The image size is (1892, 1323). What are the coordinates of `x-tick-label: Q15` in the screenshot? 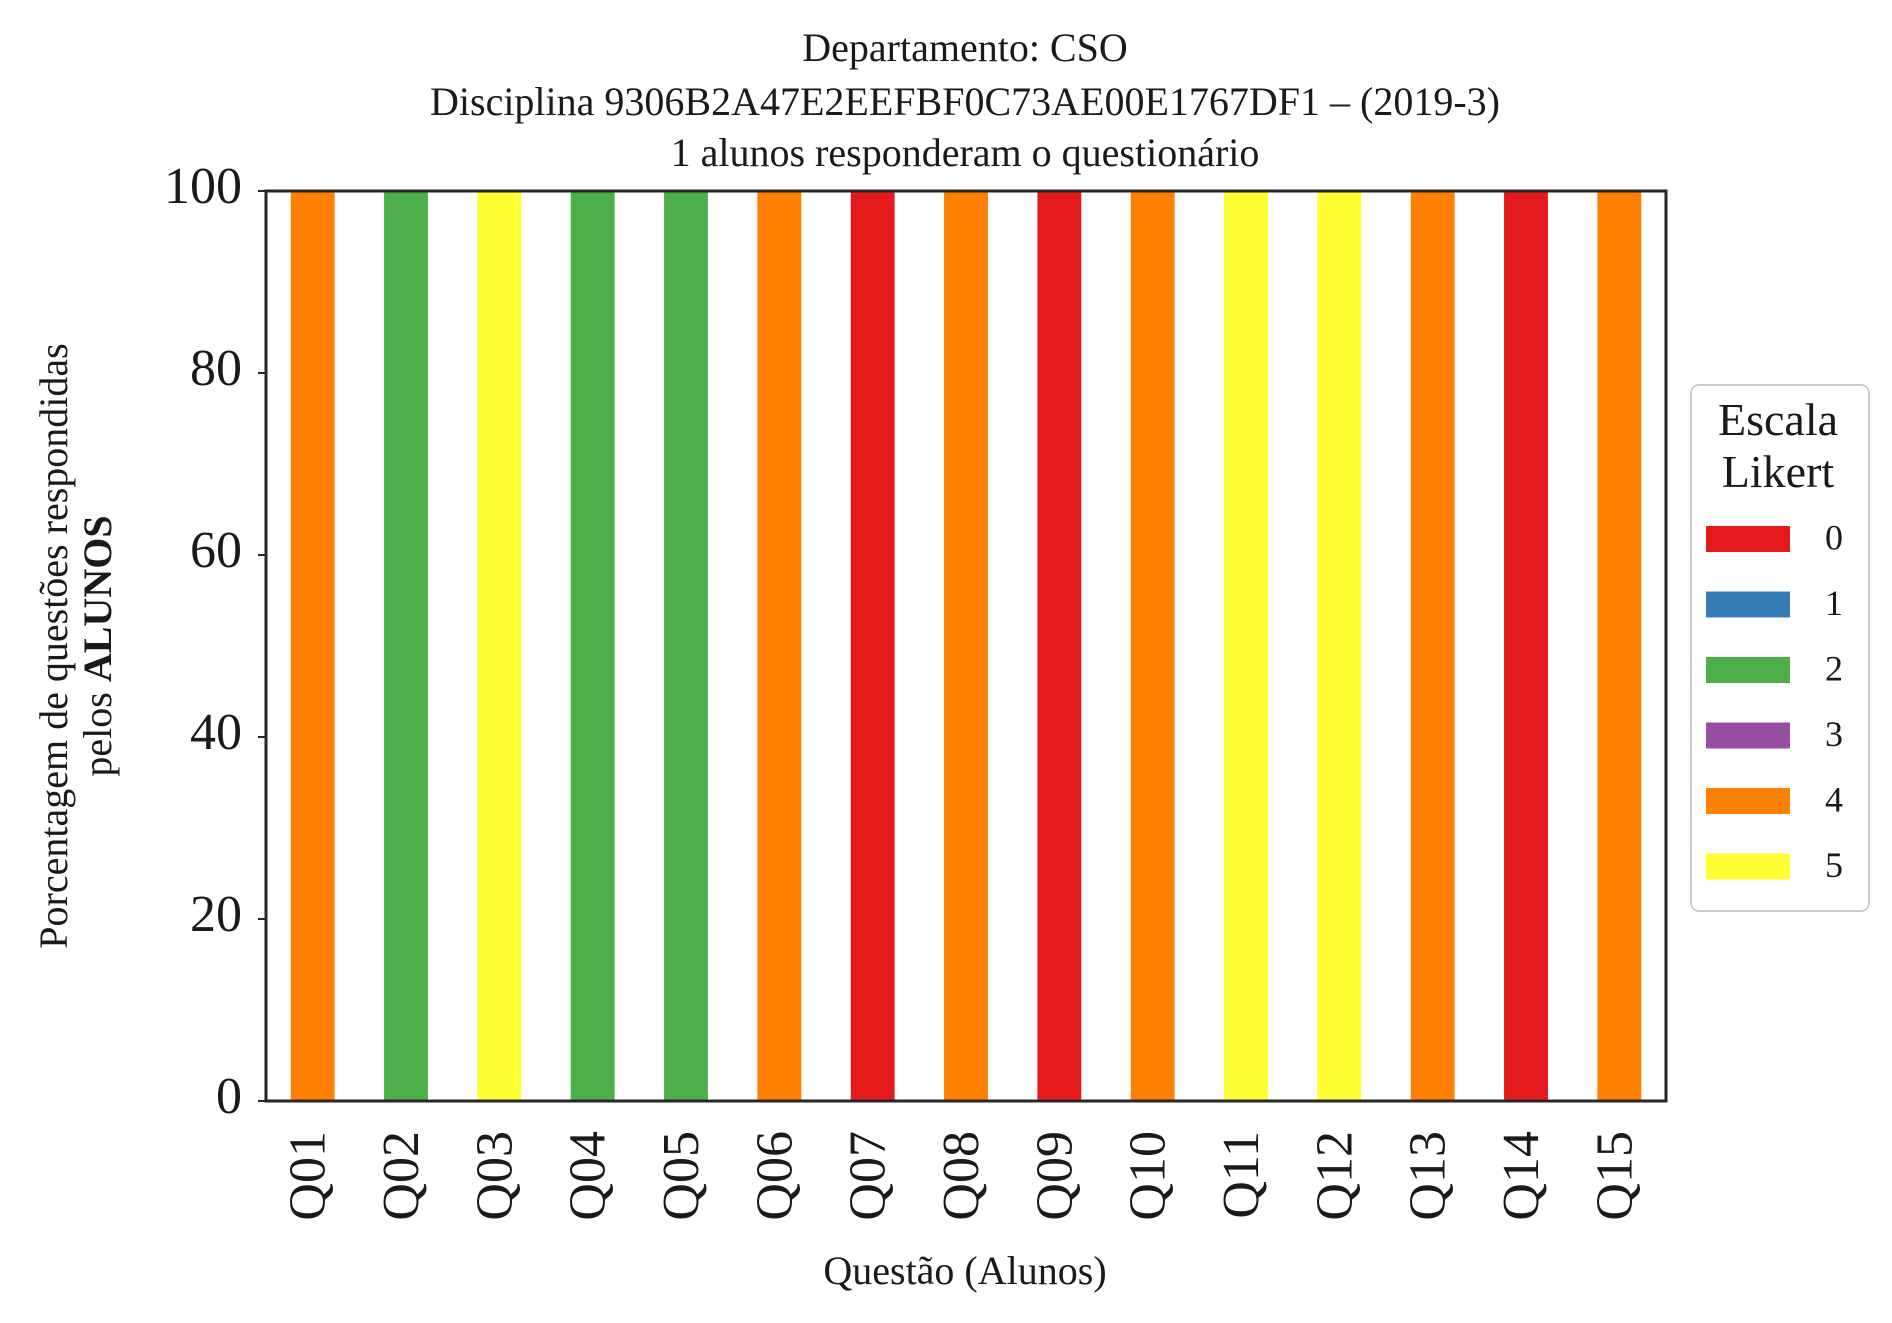 It's located at (1614, 1176).